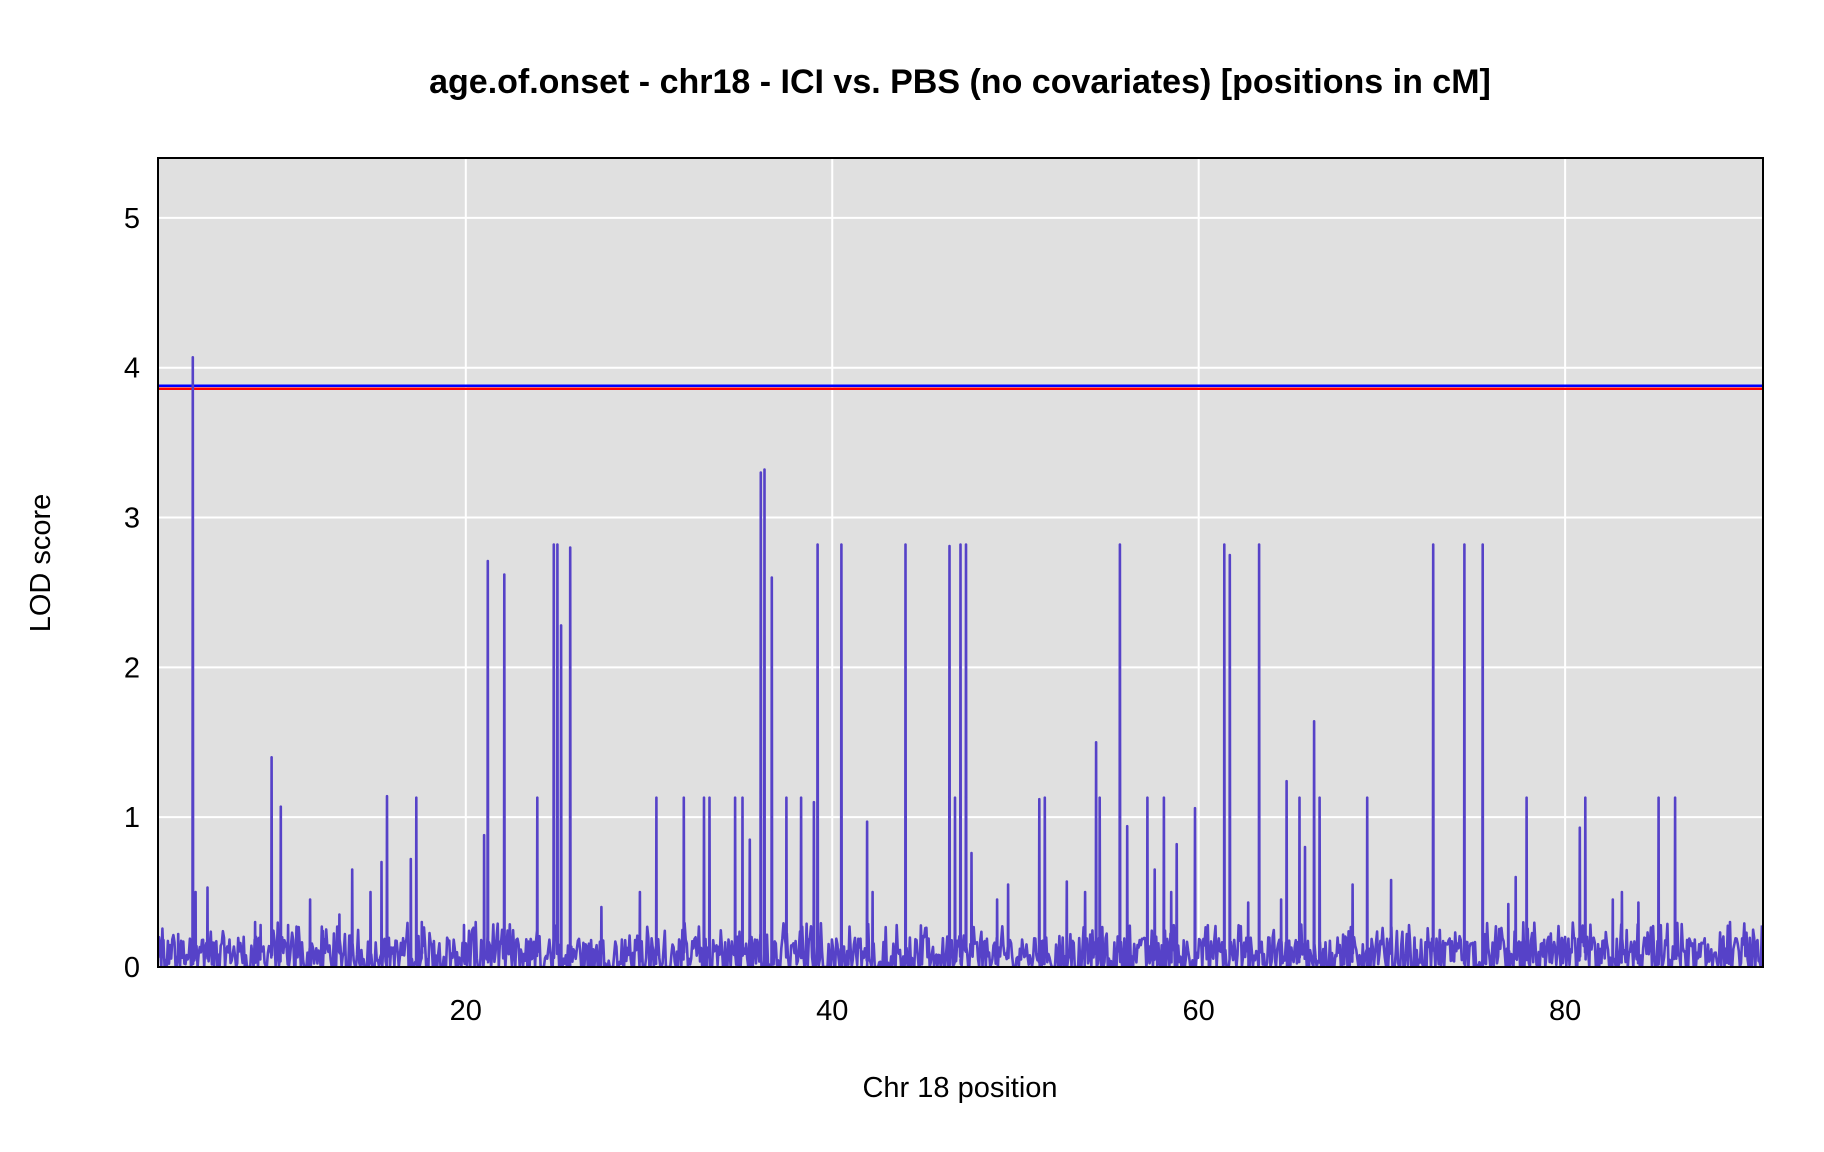 The height and width of the screenshot is (1152, 1824). Describe the element at coordinates (832, 1011) in the screenshot. I see `x-tick-label: 40` at that location.